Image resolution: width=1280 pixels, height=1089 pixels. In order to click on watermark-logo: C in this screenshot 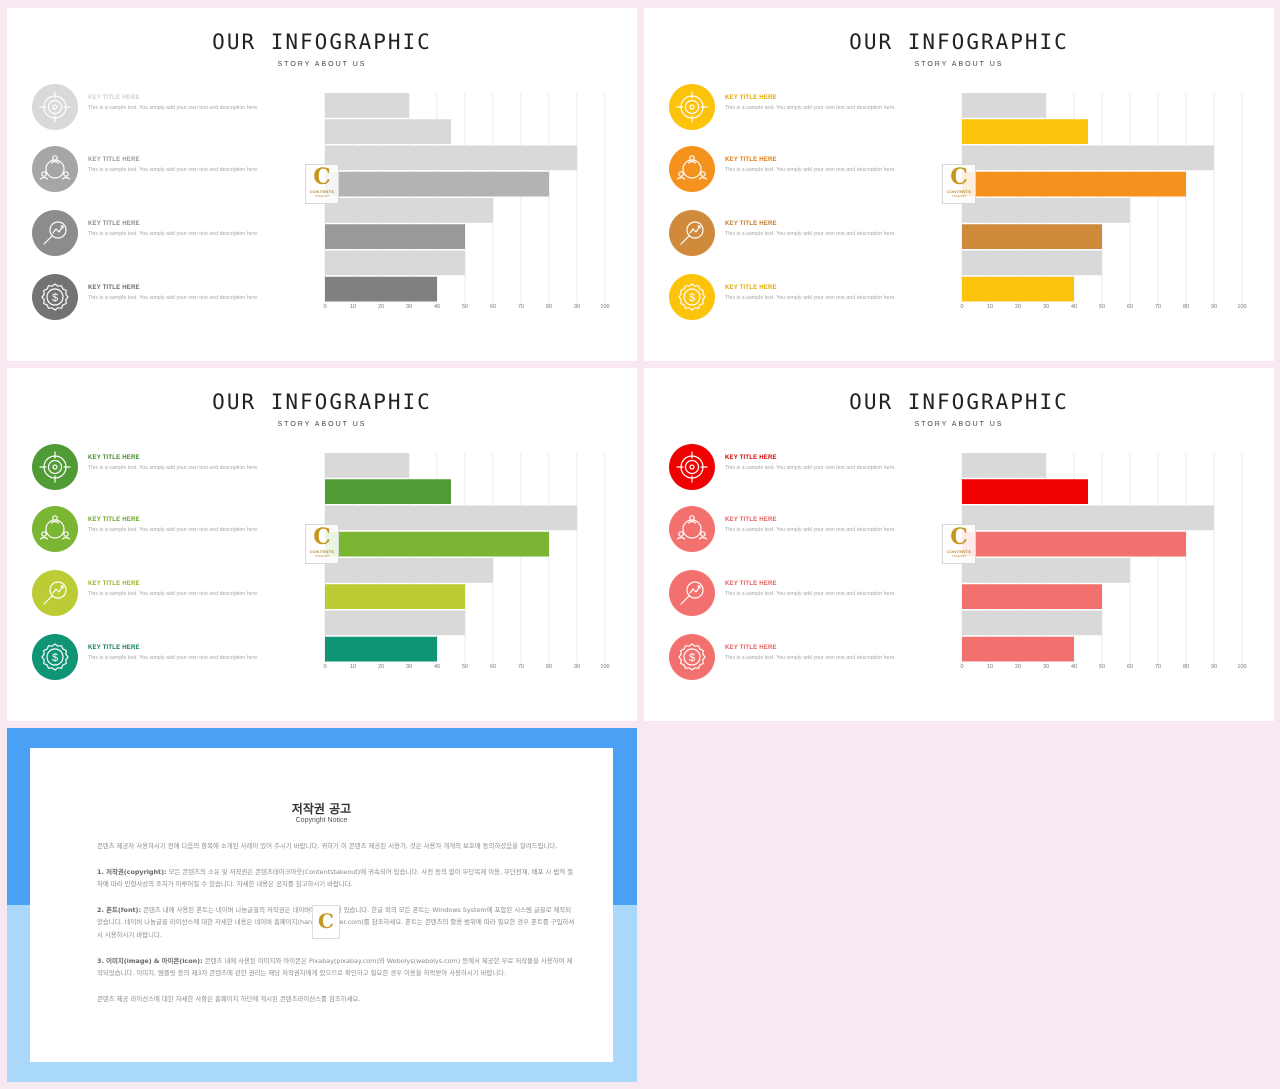, I will do `click(326, 922)`.